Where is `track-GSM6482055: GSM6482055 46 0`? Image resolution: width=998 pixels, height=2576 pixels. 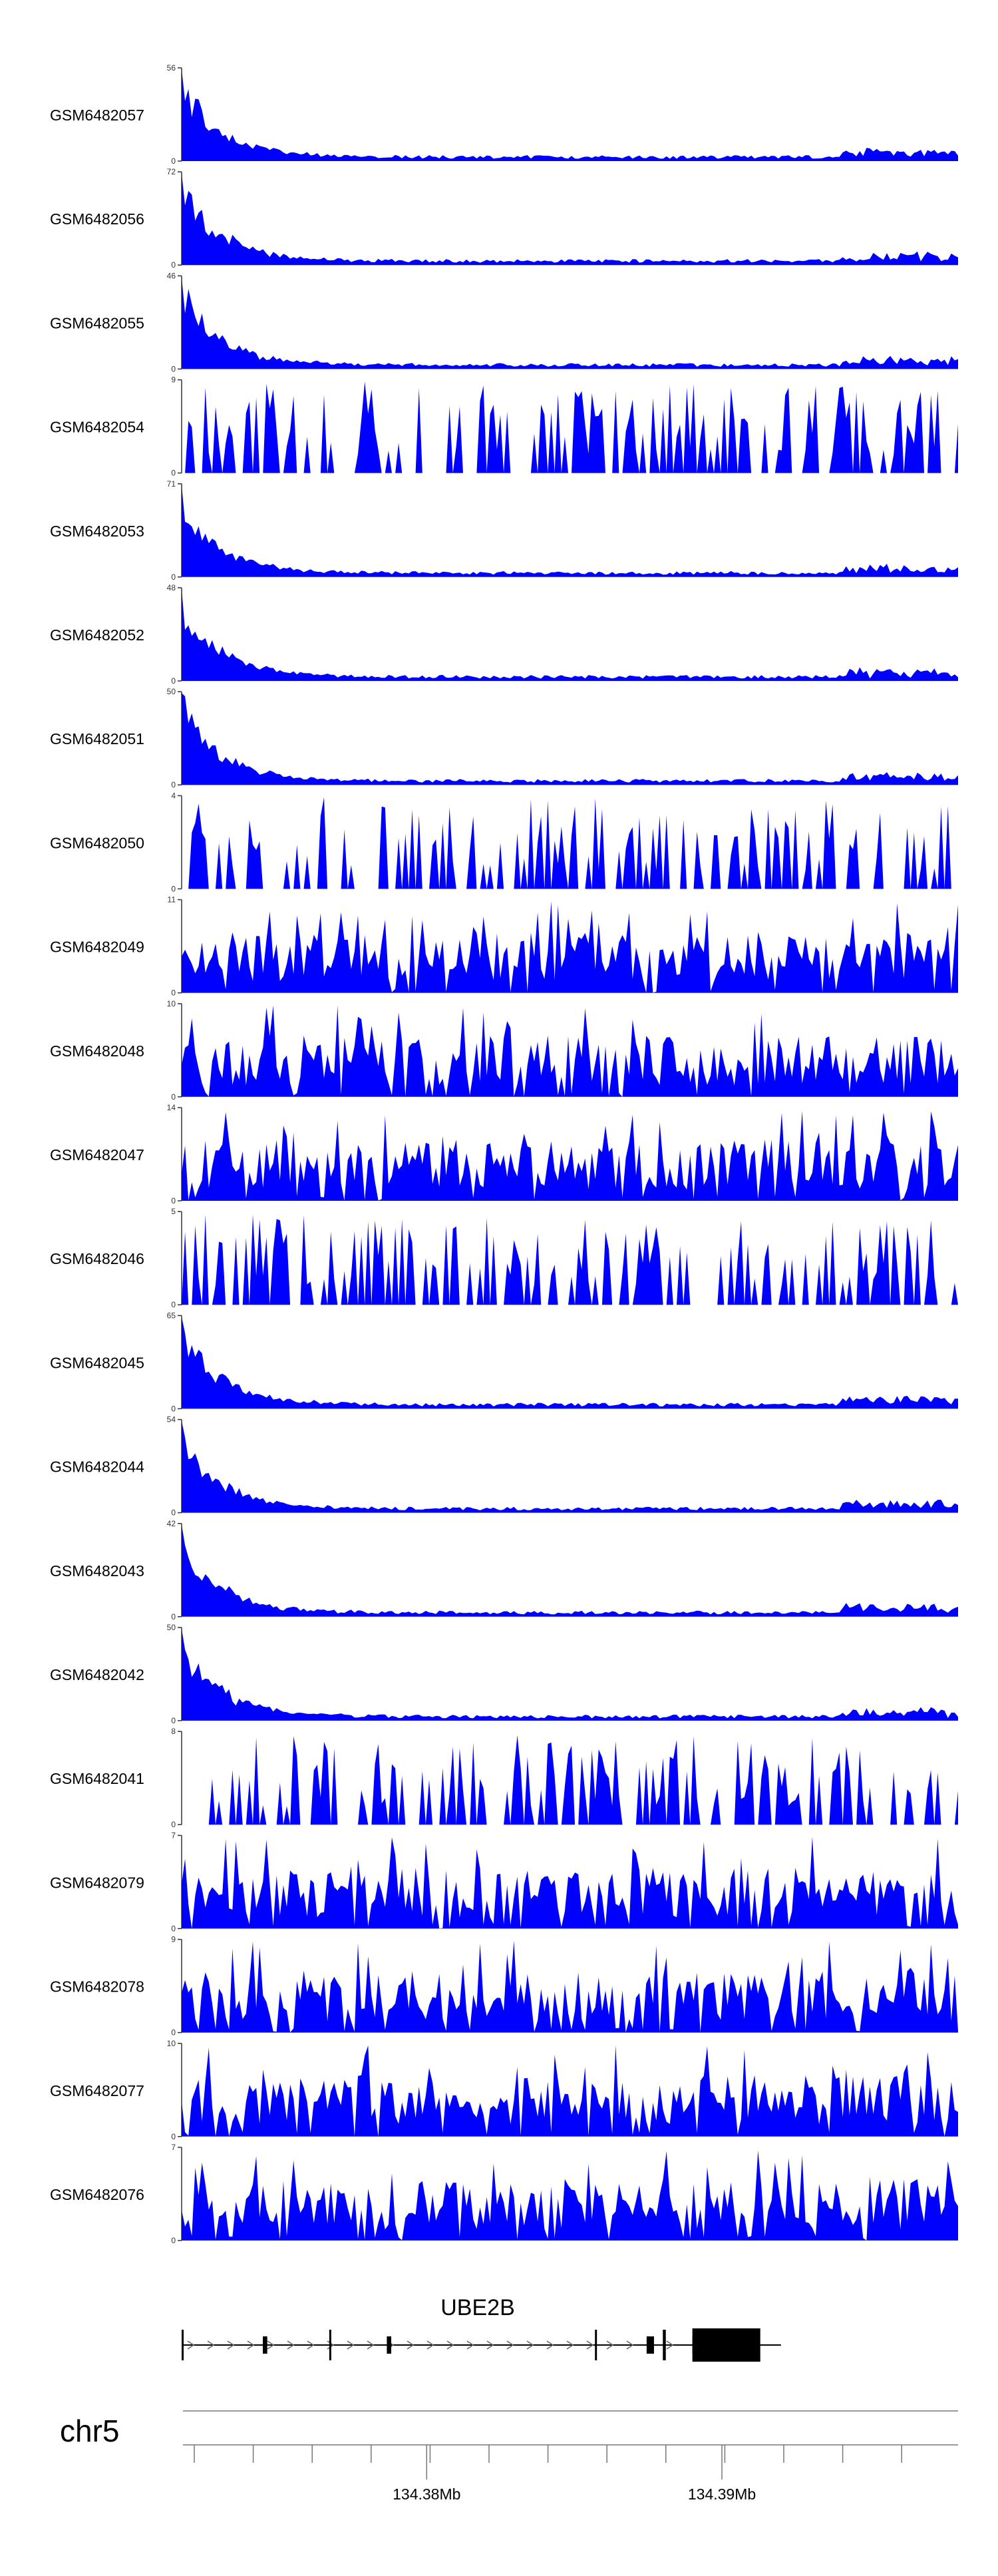 track-GSM6482055: GSM6482055 46 0 is located at coordinates (504, 322).